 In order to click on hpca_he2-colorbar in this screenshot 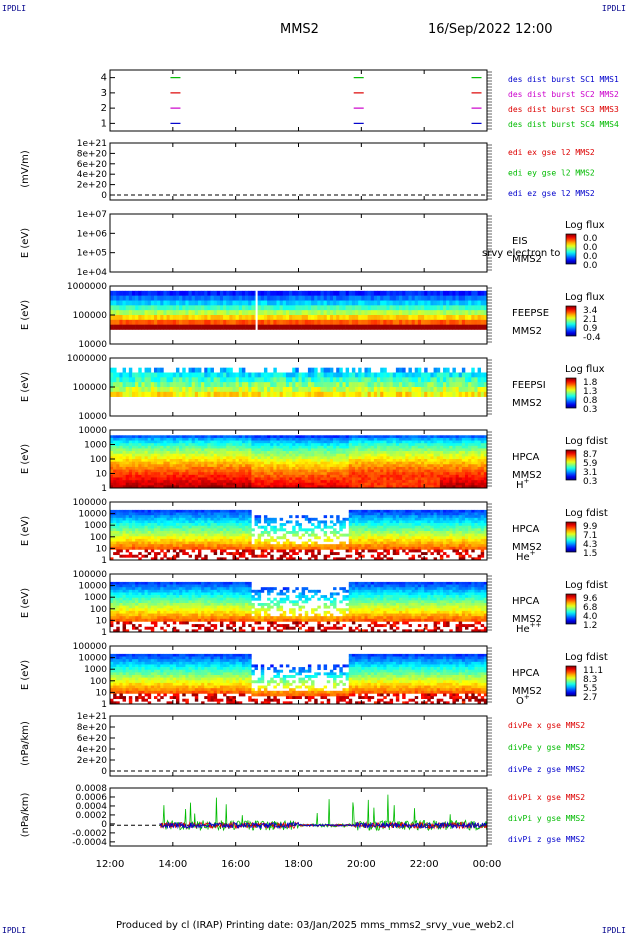, I will do `click(571, 609)`.